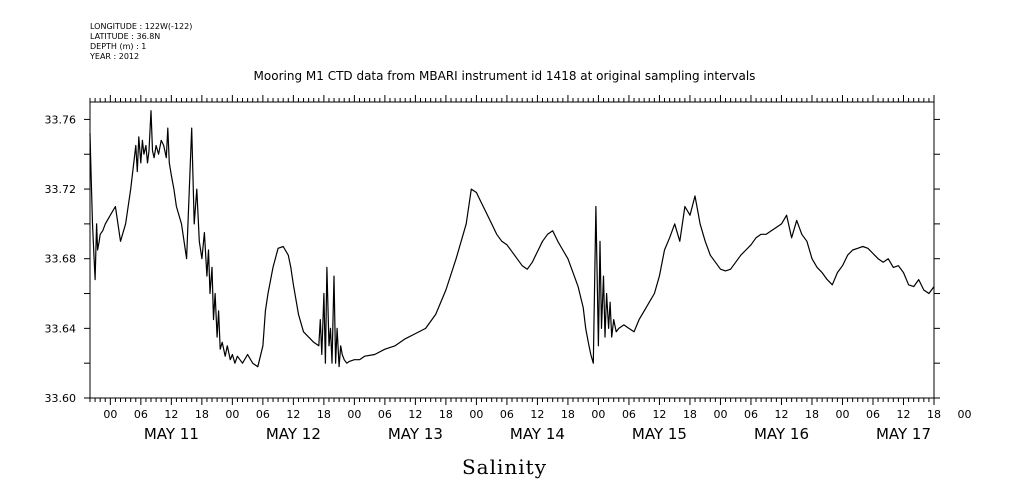 This screenshot has height=504, width=1009. I want to click on y-tick-label: 33.64, so click(61, 328).